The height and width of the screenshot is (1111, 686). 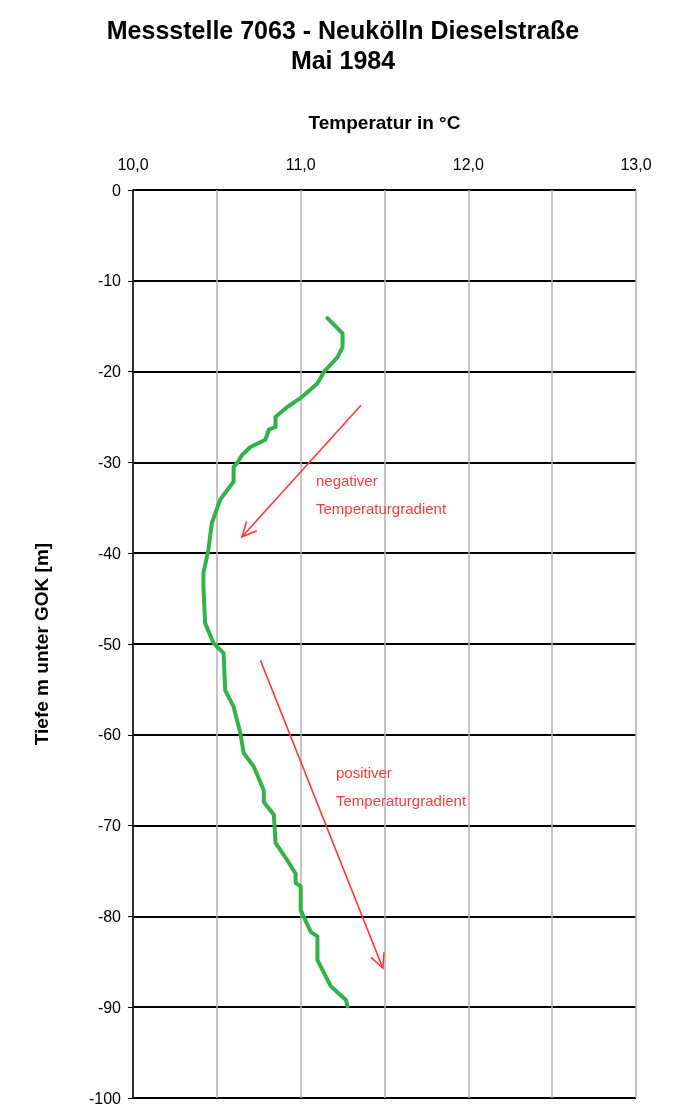 What do you see at coordinates (636, 164) in the screenshot?
I see `x-tick-label: 13,0` at bounding box center [636, 164].